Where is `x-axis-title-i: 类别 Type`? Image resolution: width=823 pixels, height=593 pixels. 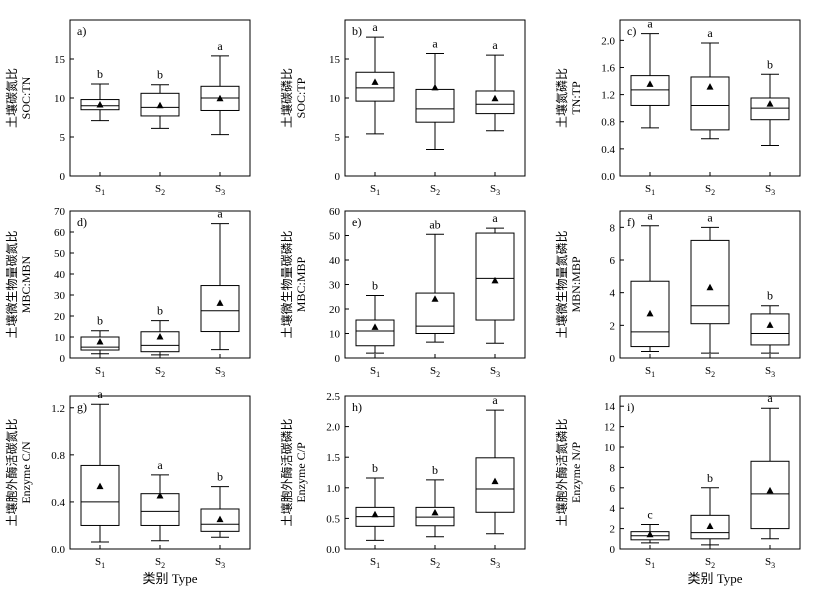 x-axis-title-i: 类别 Type is located at coordinates (714, 578).